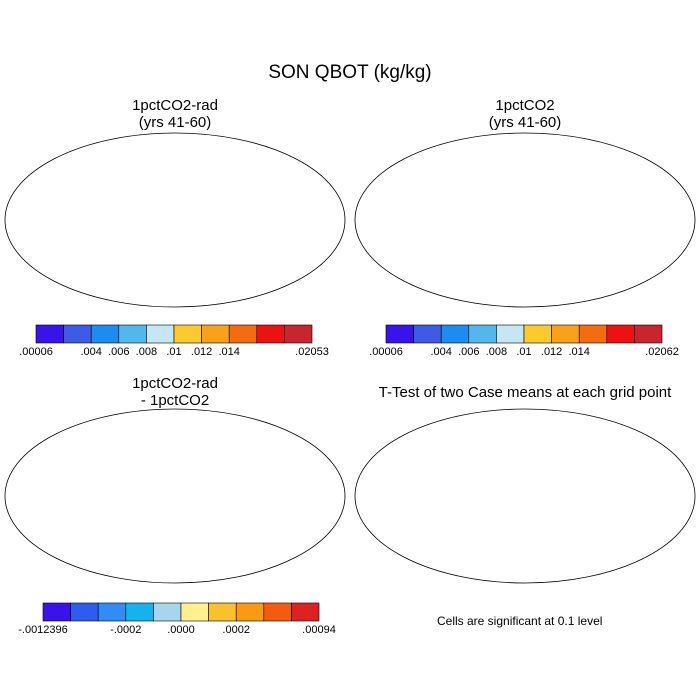  I want to click on colorbar-3-tick-label: -.0002, so click(126, 630).